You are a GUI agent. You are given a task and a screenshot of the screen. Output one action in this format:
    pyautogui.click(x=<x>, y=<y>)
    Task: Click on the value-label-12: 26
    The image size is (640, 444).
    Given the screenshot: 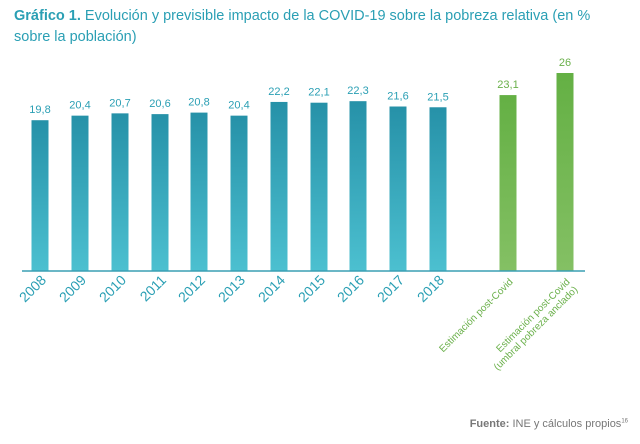 What is the action you would take?
    pyautogui.click(x=565, y=63)
    